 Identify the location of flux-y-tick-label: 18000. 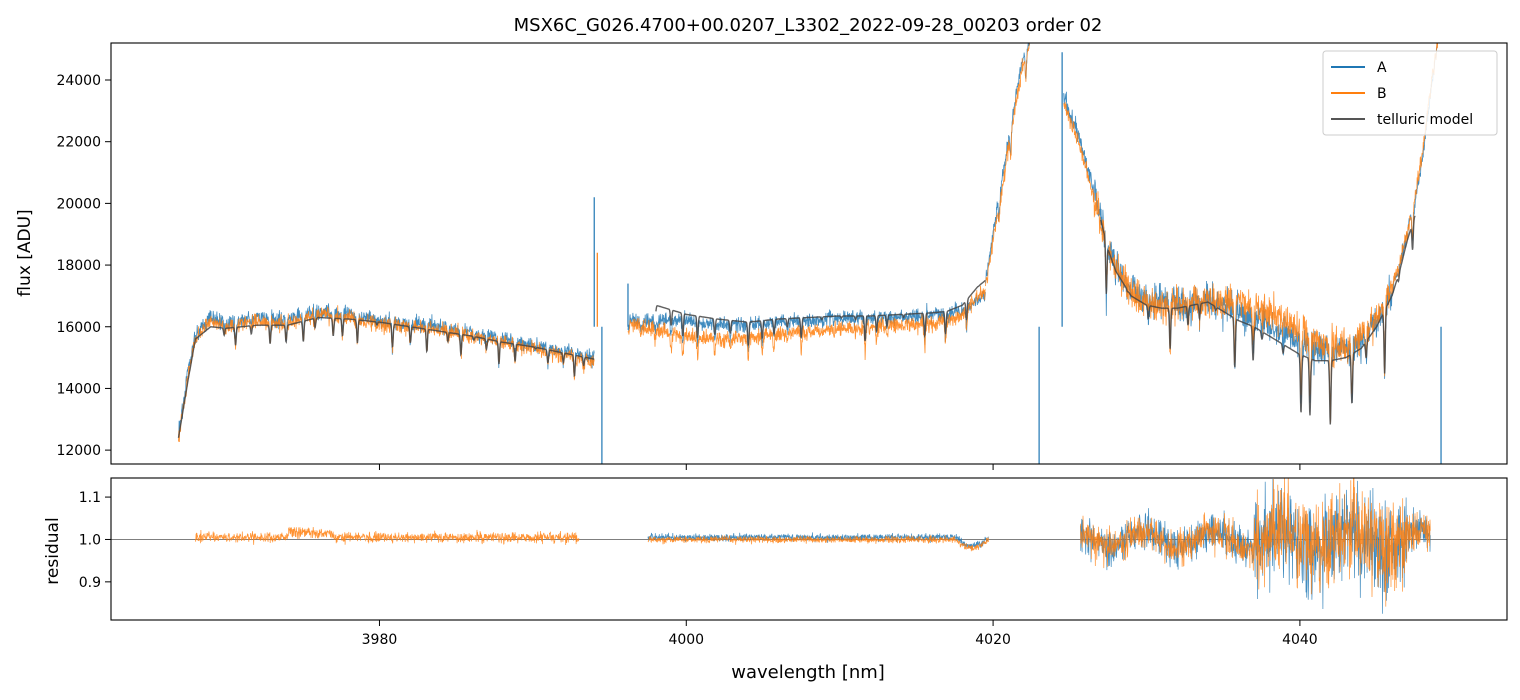
(78, 266).